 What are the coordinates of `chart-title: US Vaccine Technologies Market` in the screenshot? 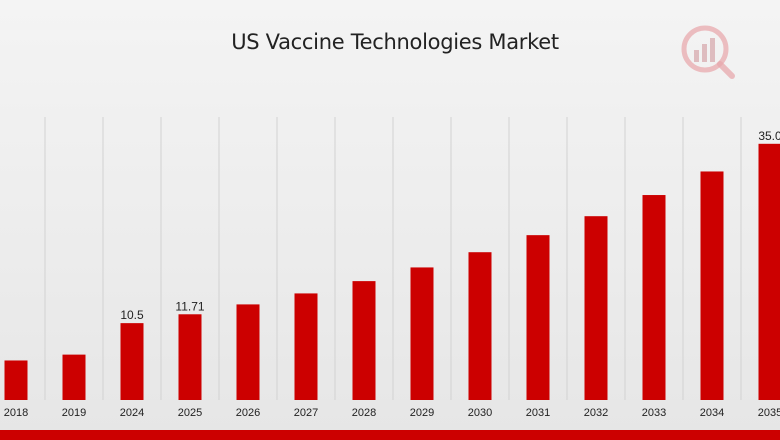 It's located at (395, 42).